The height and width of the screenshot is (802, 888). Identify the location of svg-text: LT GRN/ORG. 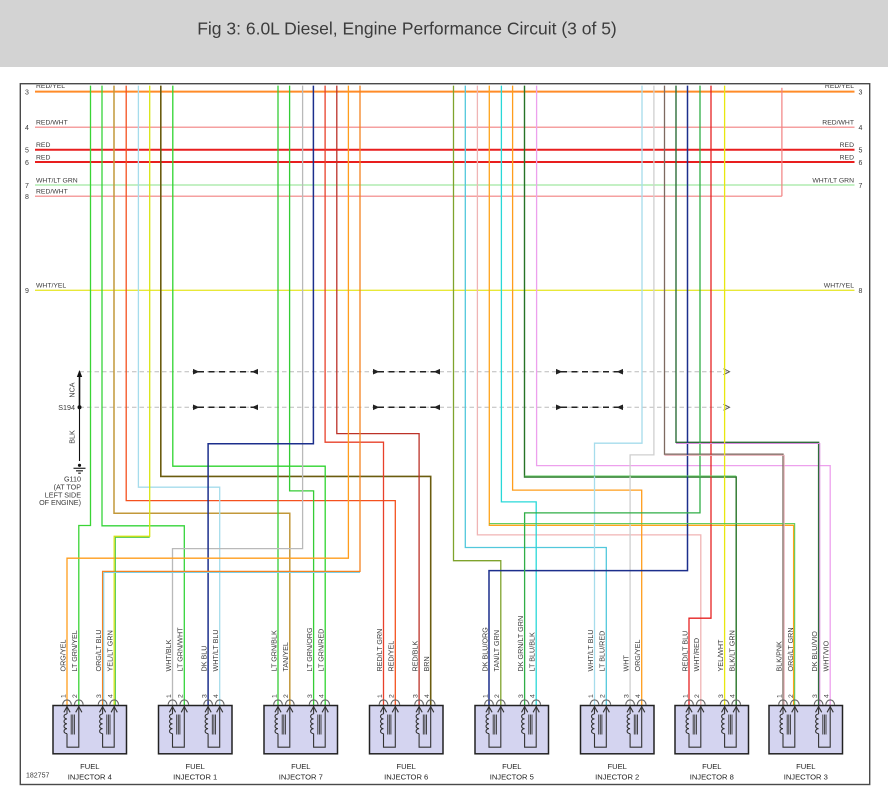
(309, 649).